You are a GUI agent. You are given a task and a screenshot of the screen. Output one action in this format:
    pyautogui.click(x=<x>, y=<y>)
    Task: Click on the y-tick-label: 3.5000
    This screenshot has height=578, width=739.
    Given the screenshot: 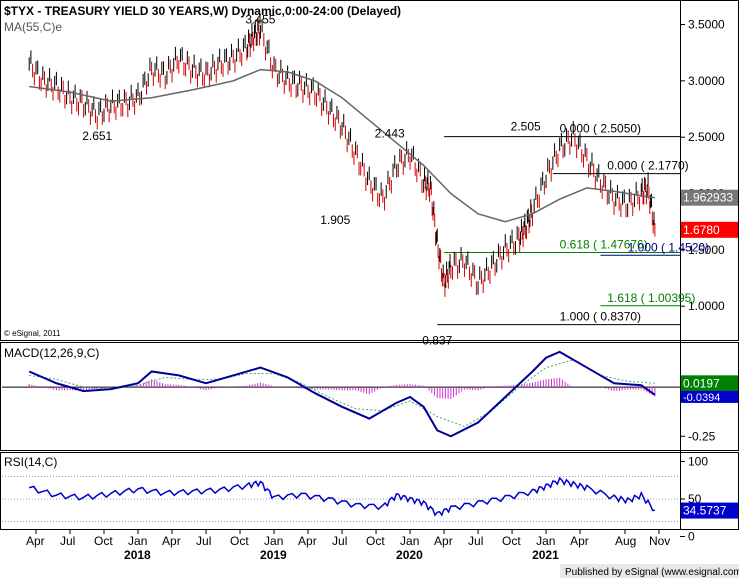 What is the action you would take?
    pyautogui.click(x=706, y=25)
    